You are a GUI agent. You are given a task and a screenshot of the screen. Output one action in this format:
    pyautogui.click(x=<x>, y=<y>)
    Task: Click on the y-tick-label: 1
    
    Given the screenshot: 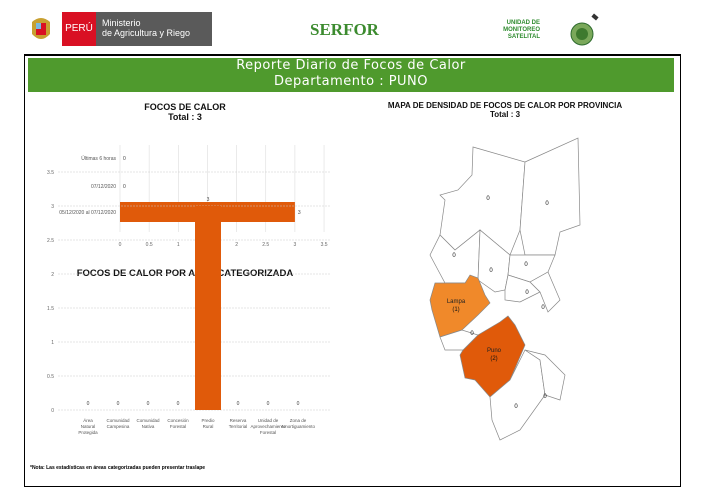 What is the action you would take?
    pyautogui.click(x=52, y=343)
    